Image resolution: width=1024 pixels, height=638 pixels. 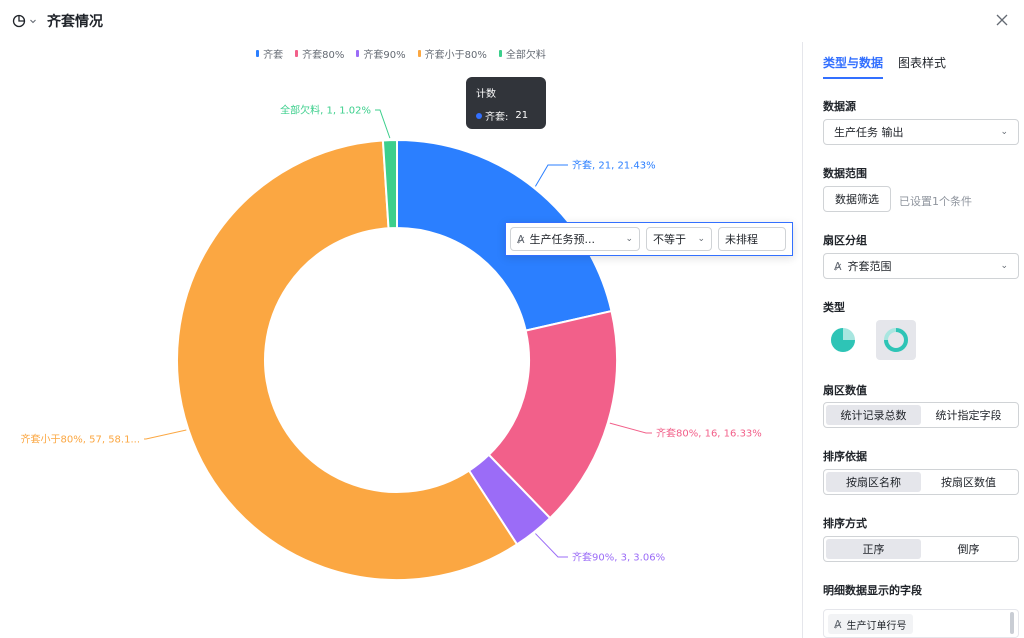 I want to click on legend-item: 全部欠料, so click(x=522, y=53).